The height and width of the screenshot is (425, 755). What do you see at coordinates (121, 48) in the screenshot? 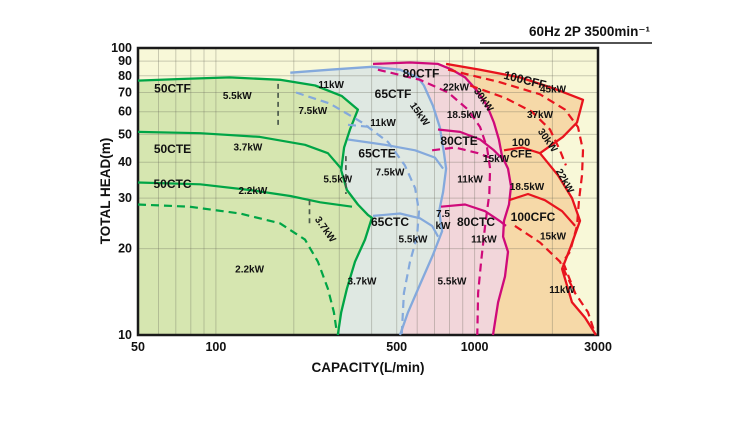
I see `y-tick-100: 100` at bounding box center [121, 48].